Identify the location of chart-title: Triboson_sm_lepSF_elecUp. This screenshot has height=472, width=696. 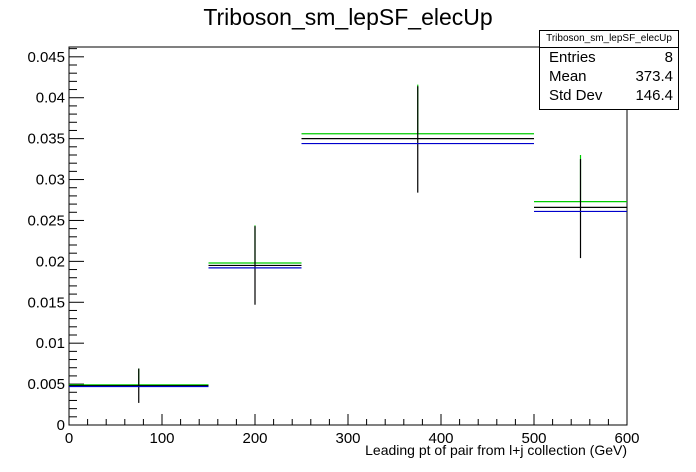
(348, 17).